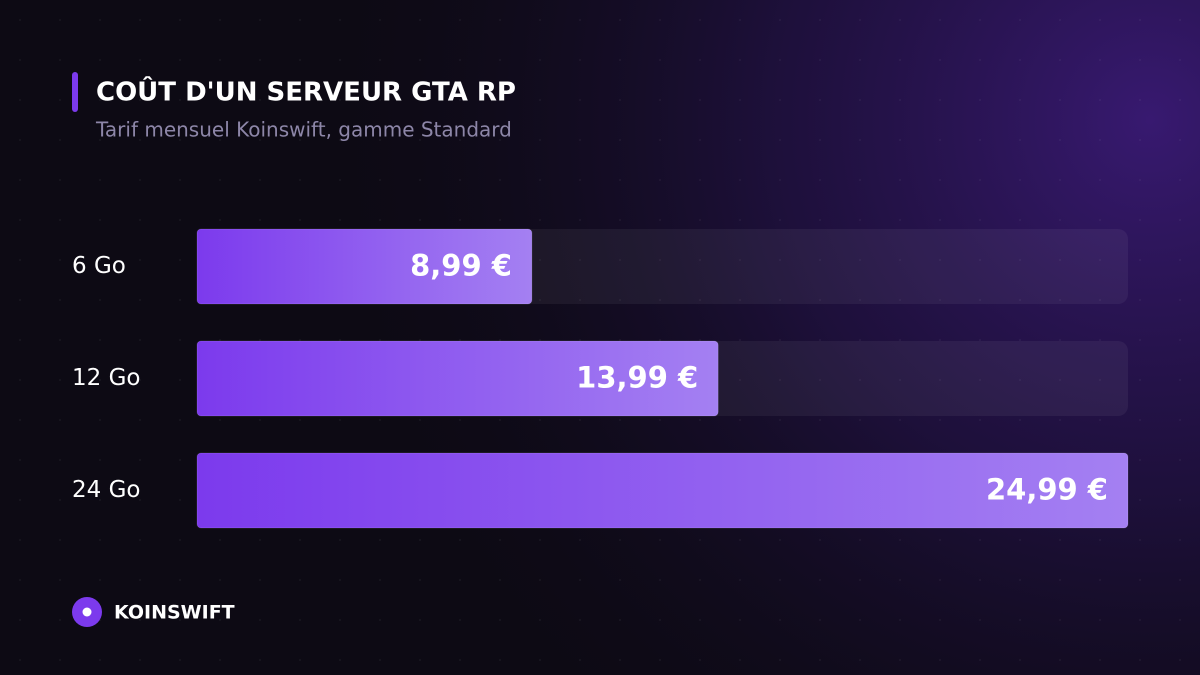  What do you see at coordinates (303, 130) in the screenshot?
I see `chart-subtitle: Tarif mensuel Koinswift, gamme Standard` at bounding box center [303, 130].